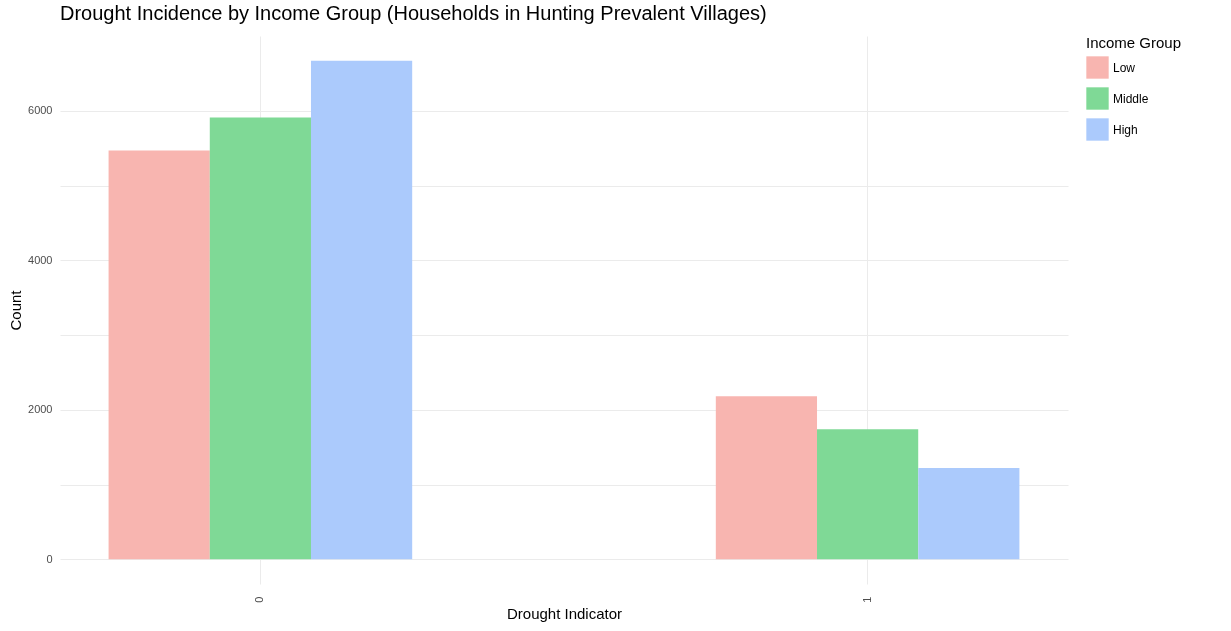 The height and width of the screenshot is (631, 1231). Describe the element at coordinates (49, 558) in the screenshot. I see `y-tick-label: 0` at that location.